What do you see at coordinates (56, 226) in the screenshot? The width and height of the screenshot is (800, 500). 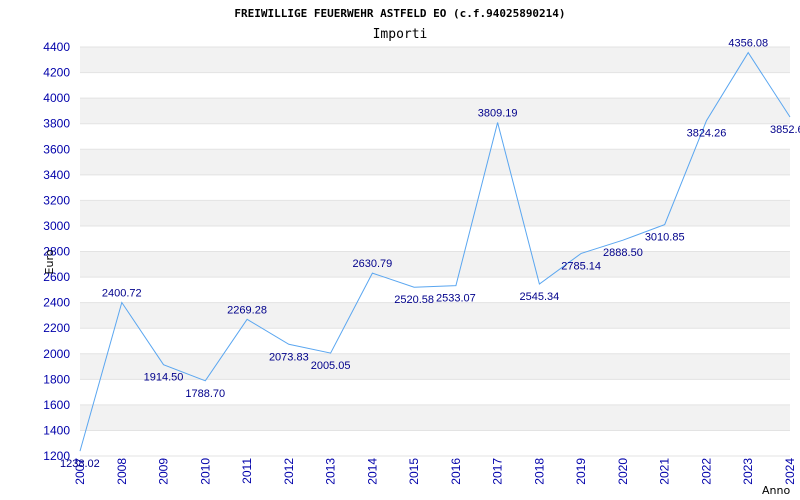 I see `y-tick-label: 3000` at bounding box center [56, 226].